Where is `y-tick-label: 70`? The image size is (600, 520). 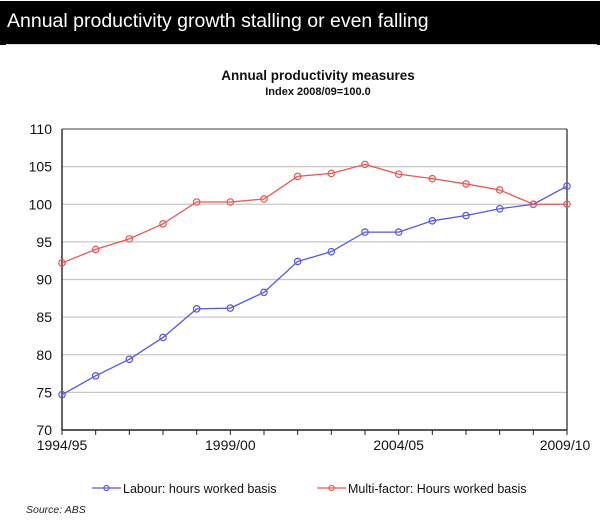 y-tick-label: 70 is located at coordinates (44, 430).